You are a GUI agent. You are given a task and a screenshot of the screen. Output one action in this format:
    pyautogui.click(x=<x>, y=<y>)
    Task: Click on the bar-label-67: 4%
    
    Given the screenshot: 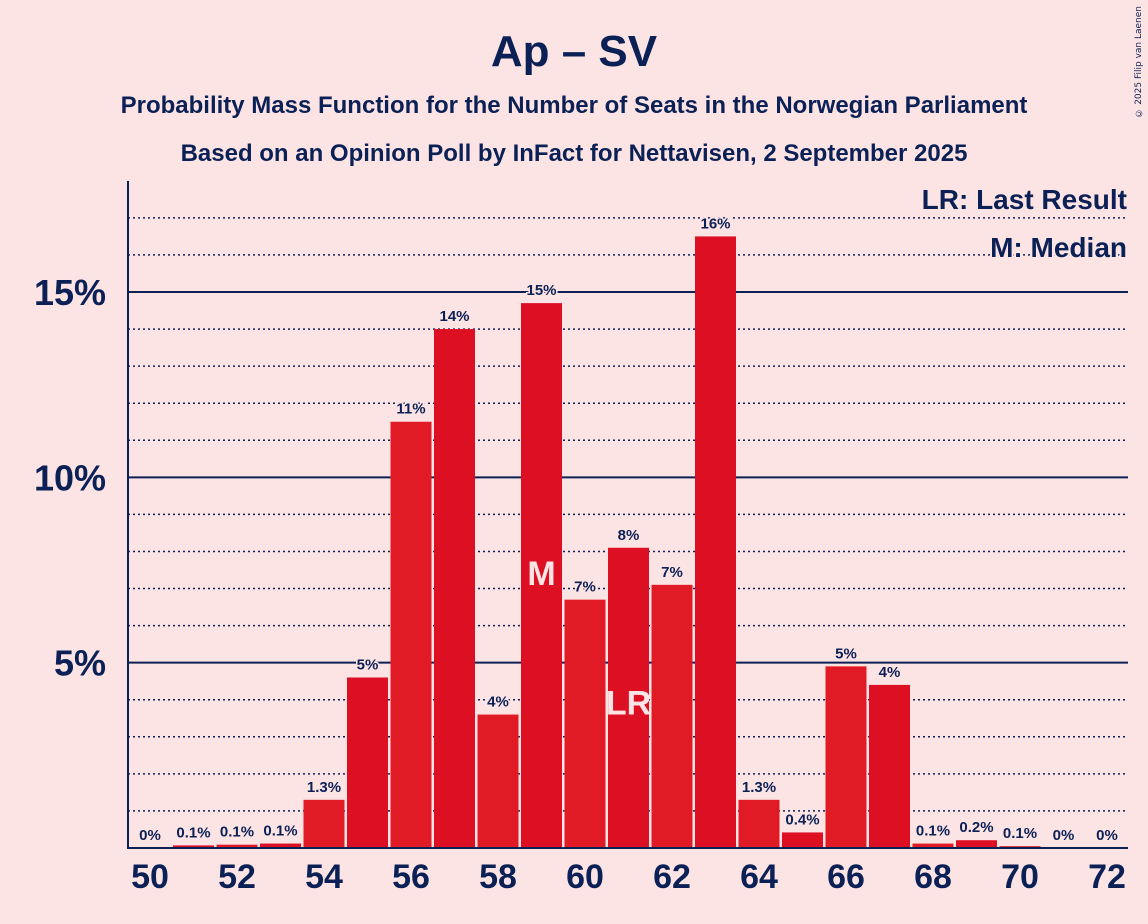 What is the action you would take?
    pyautogui.click(x=890, y=672)
    